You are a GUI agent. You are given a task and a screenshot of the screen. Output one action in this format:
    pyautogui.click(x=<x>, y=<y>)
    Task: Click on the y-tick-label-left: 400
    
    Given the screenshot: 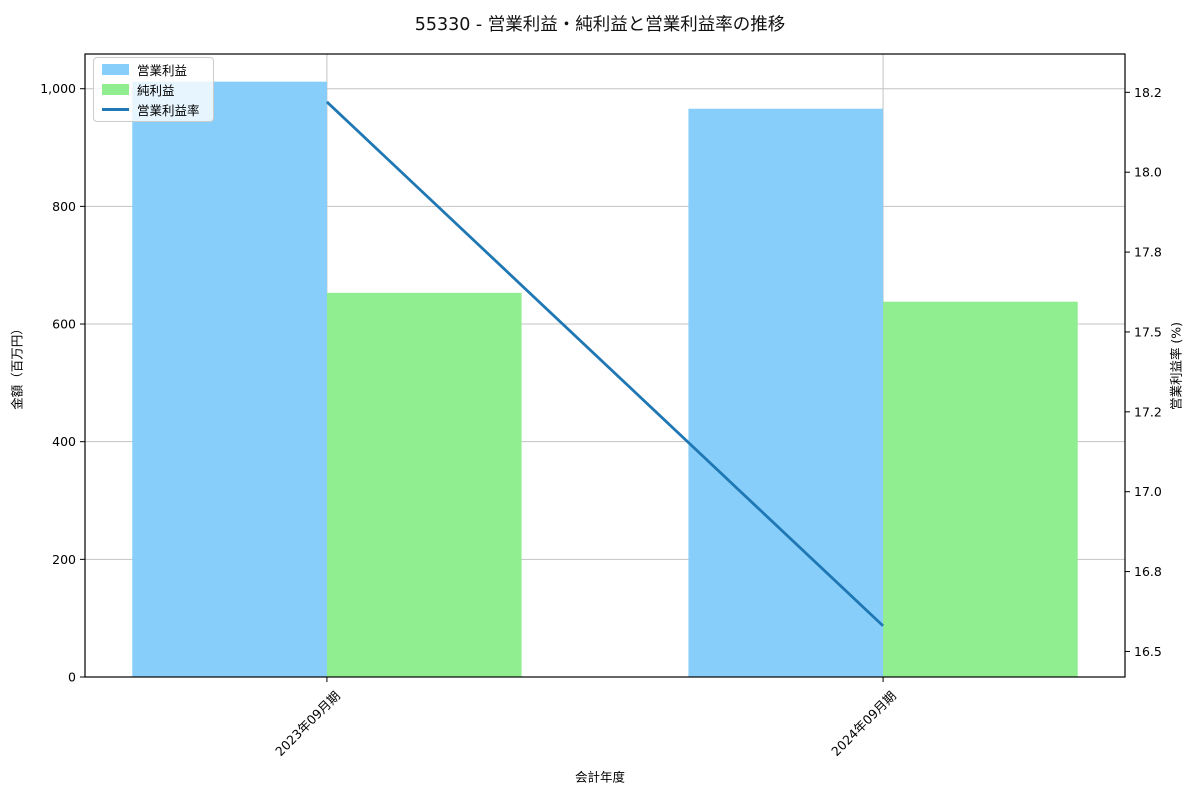 What is the action you would take?
    pyautogui.click(x=64, y=441)
    